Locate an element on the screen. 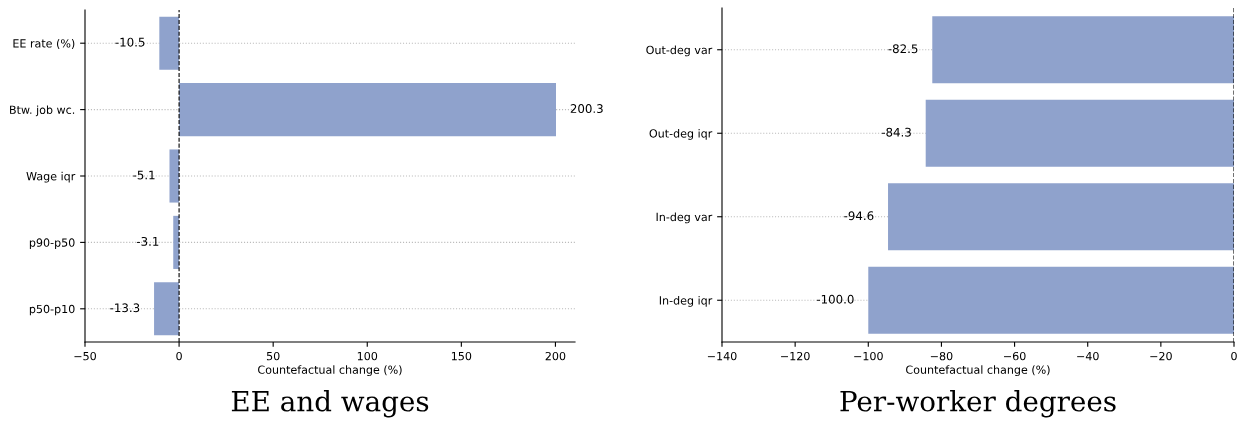 The image size is (1240, 425). data-label: -10.5 is located at coordinates (130, 42).